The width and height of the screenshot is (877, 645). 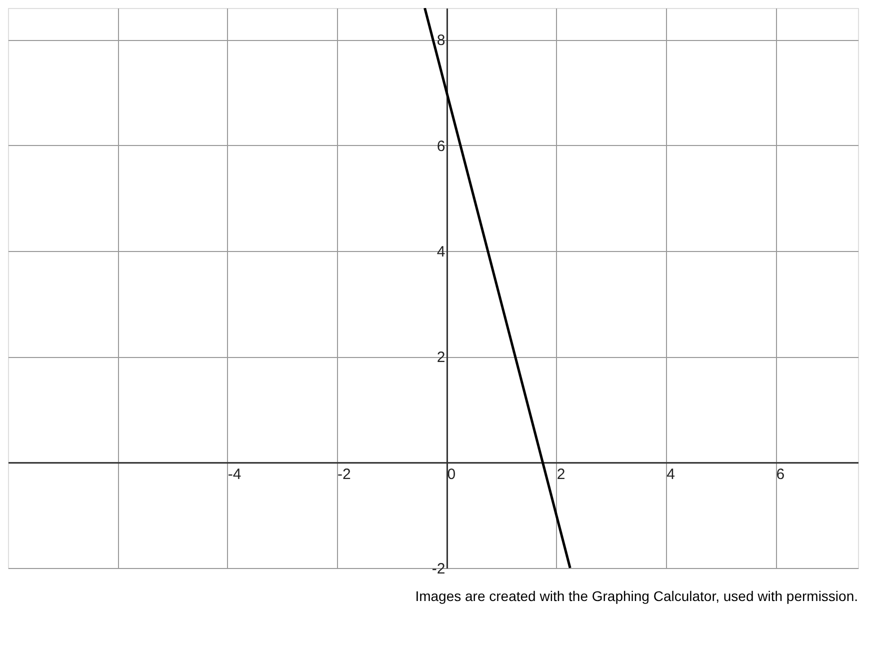 What do you see at coordinates (441, 252) in the screenshot?
I see `y-tick-label: 4` at bounding box center [441, 252].